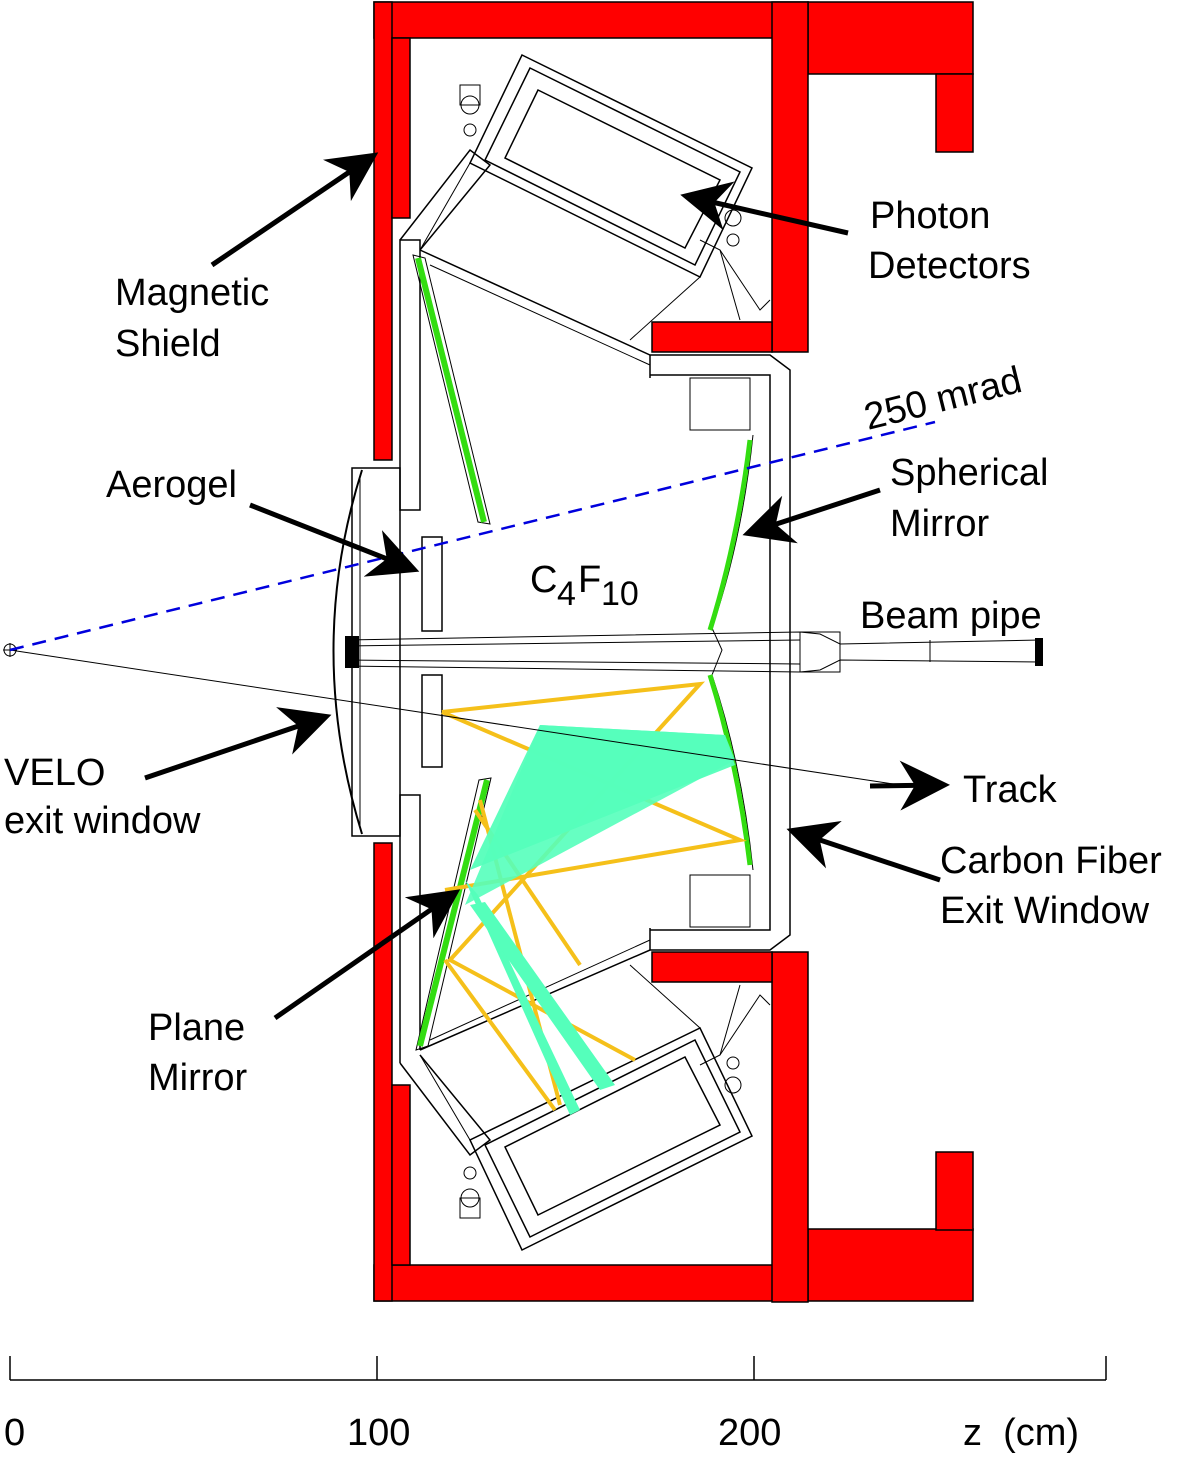  Describe the element at coordinates (347, 652) in the screenshot. I see `velo-exit-window` at that location.